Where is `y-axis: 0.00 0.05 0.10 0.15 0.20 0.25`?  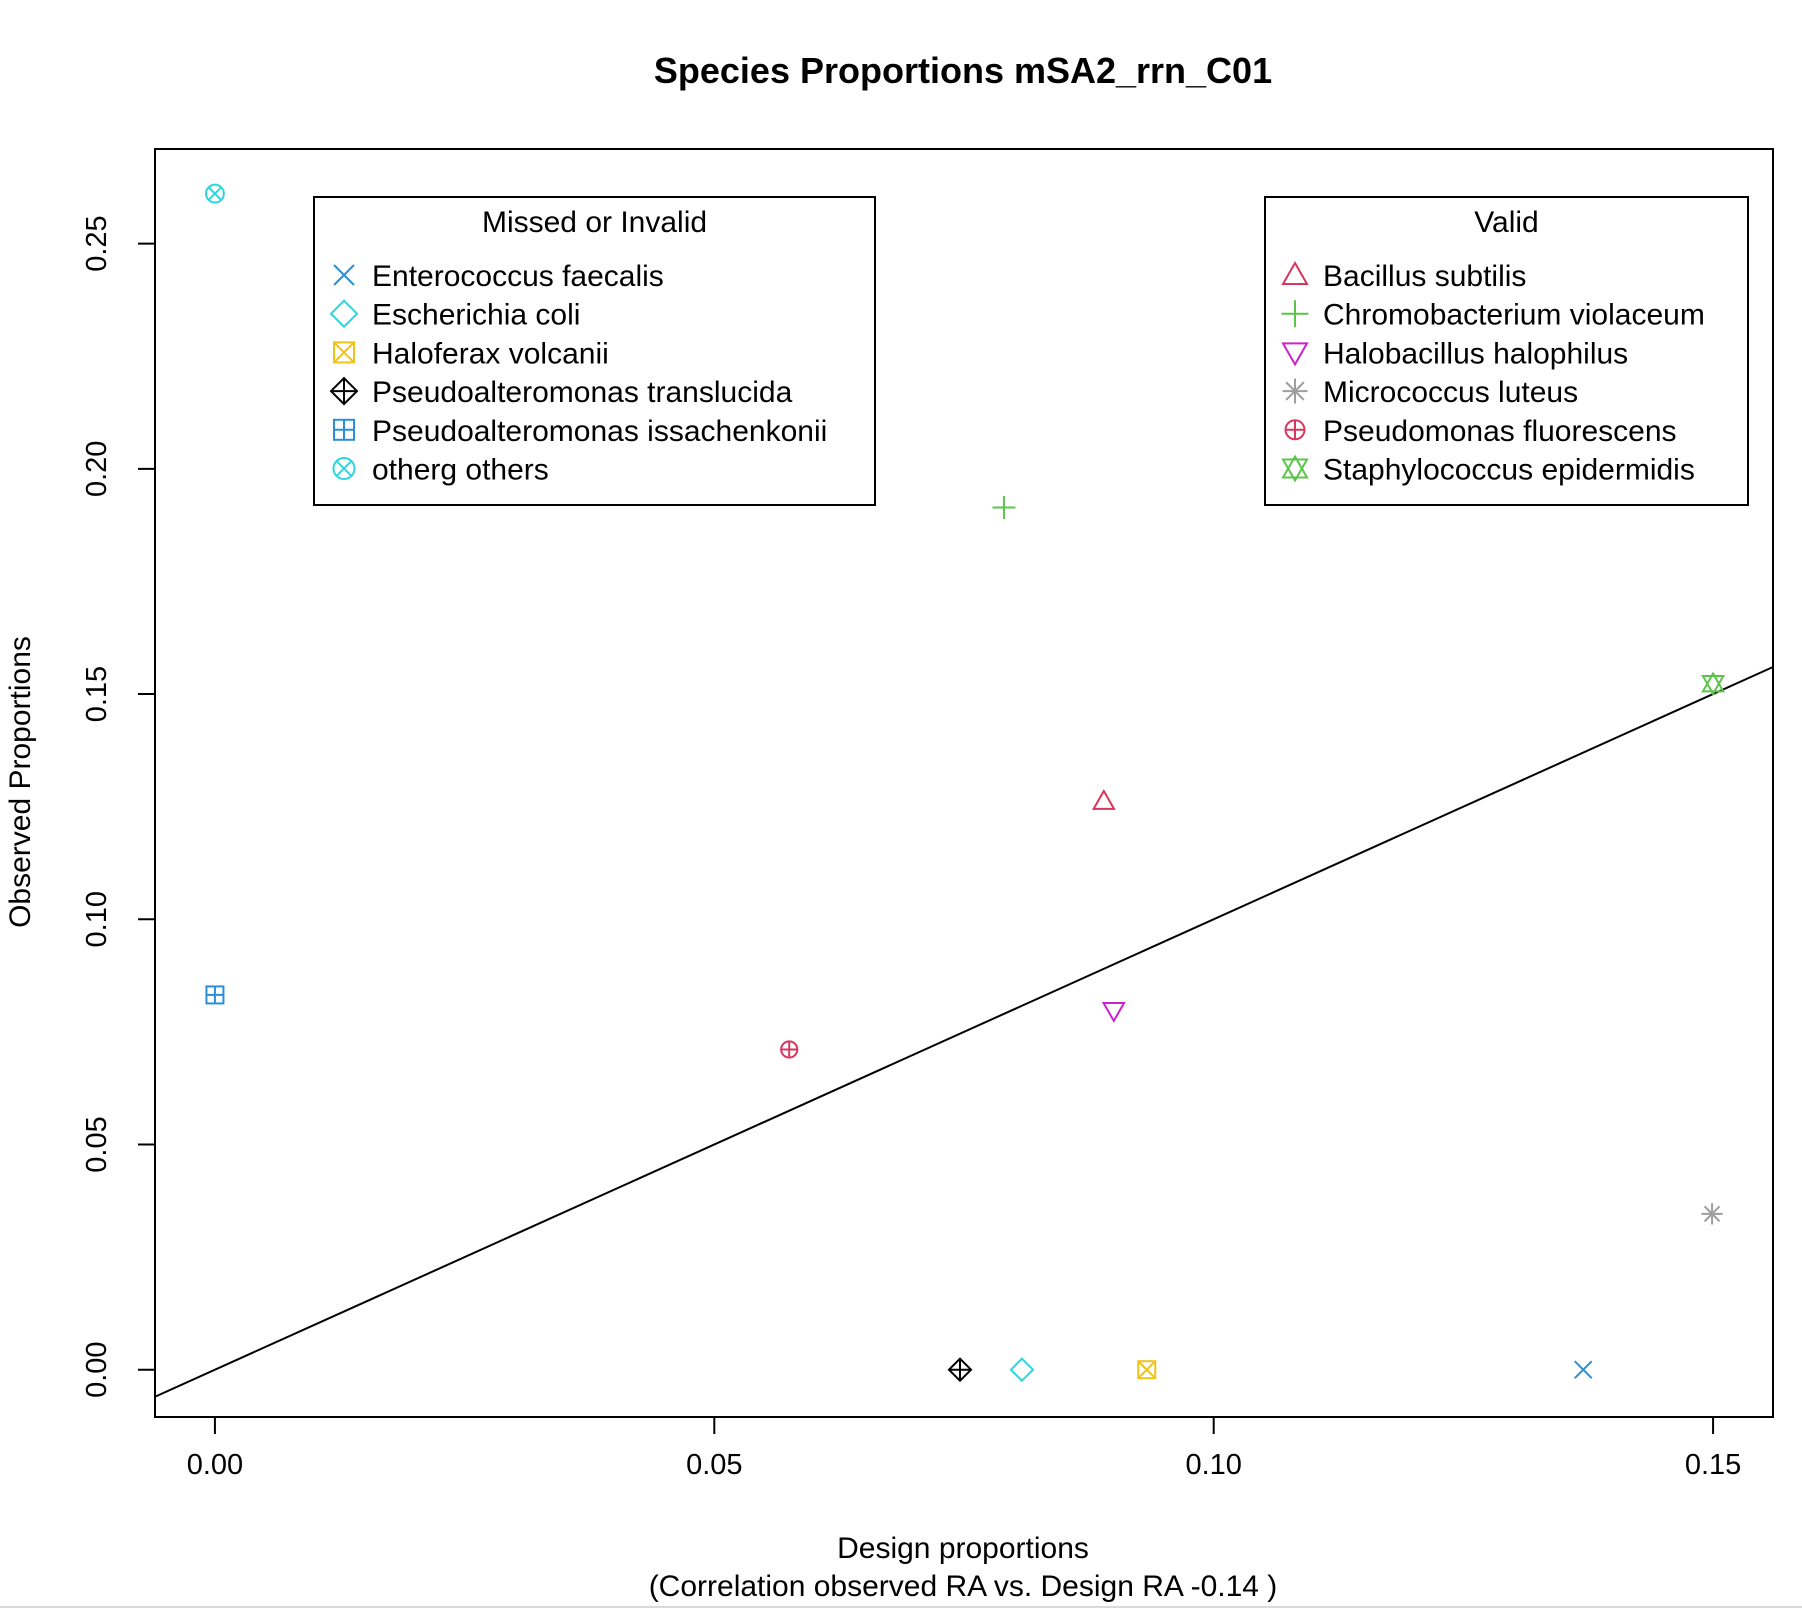 y-axis: 0.00 0.05 0.10 0.15 0.20 0.25 is located at coordinates (118, 806).